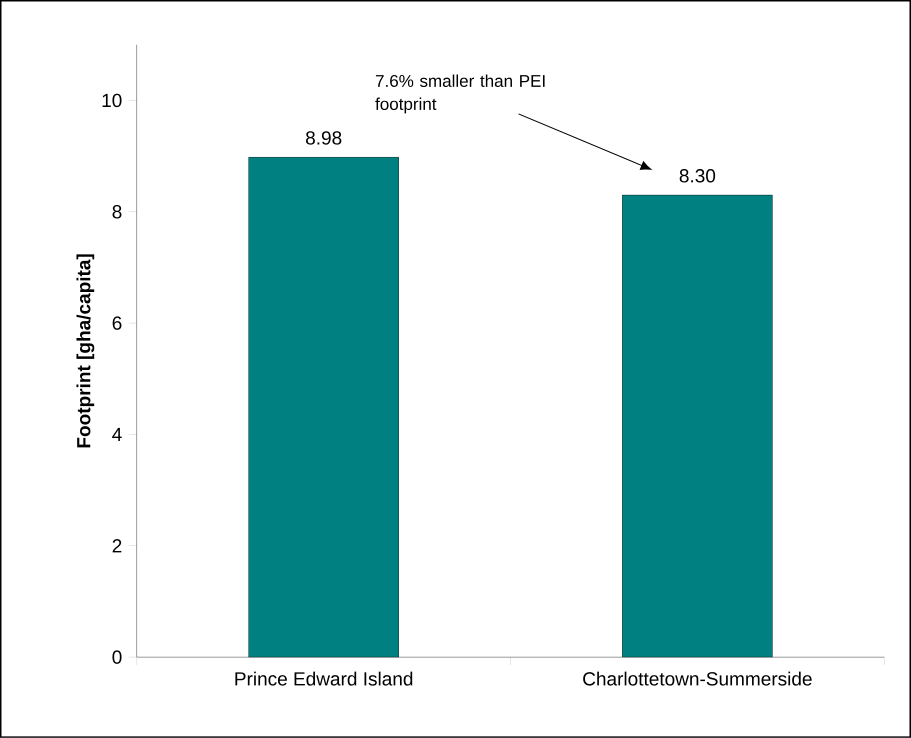 This screenshot has height=738, width=911. I want to click on annotation: 7.6% smaller than PEI footprint, so click(460, 94).